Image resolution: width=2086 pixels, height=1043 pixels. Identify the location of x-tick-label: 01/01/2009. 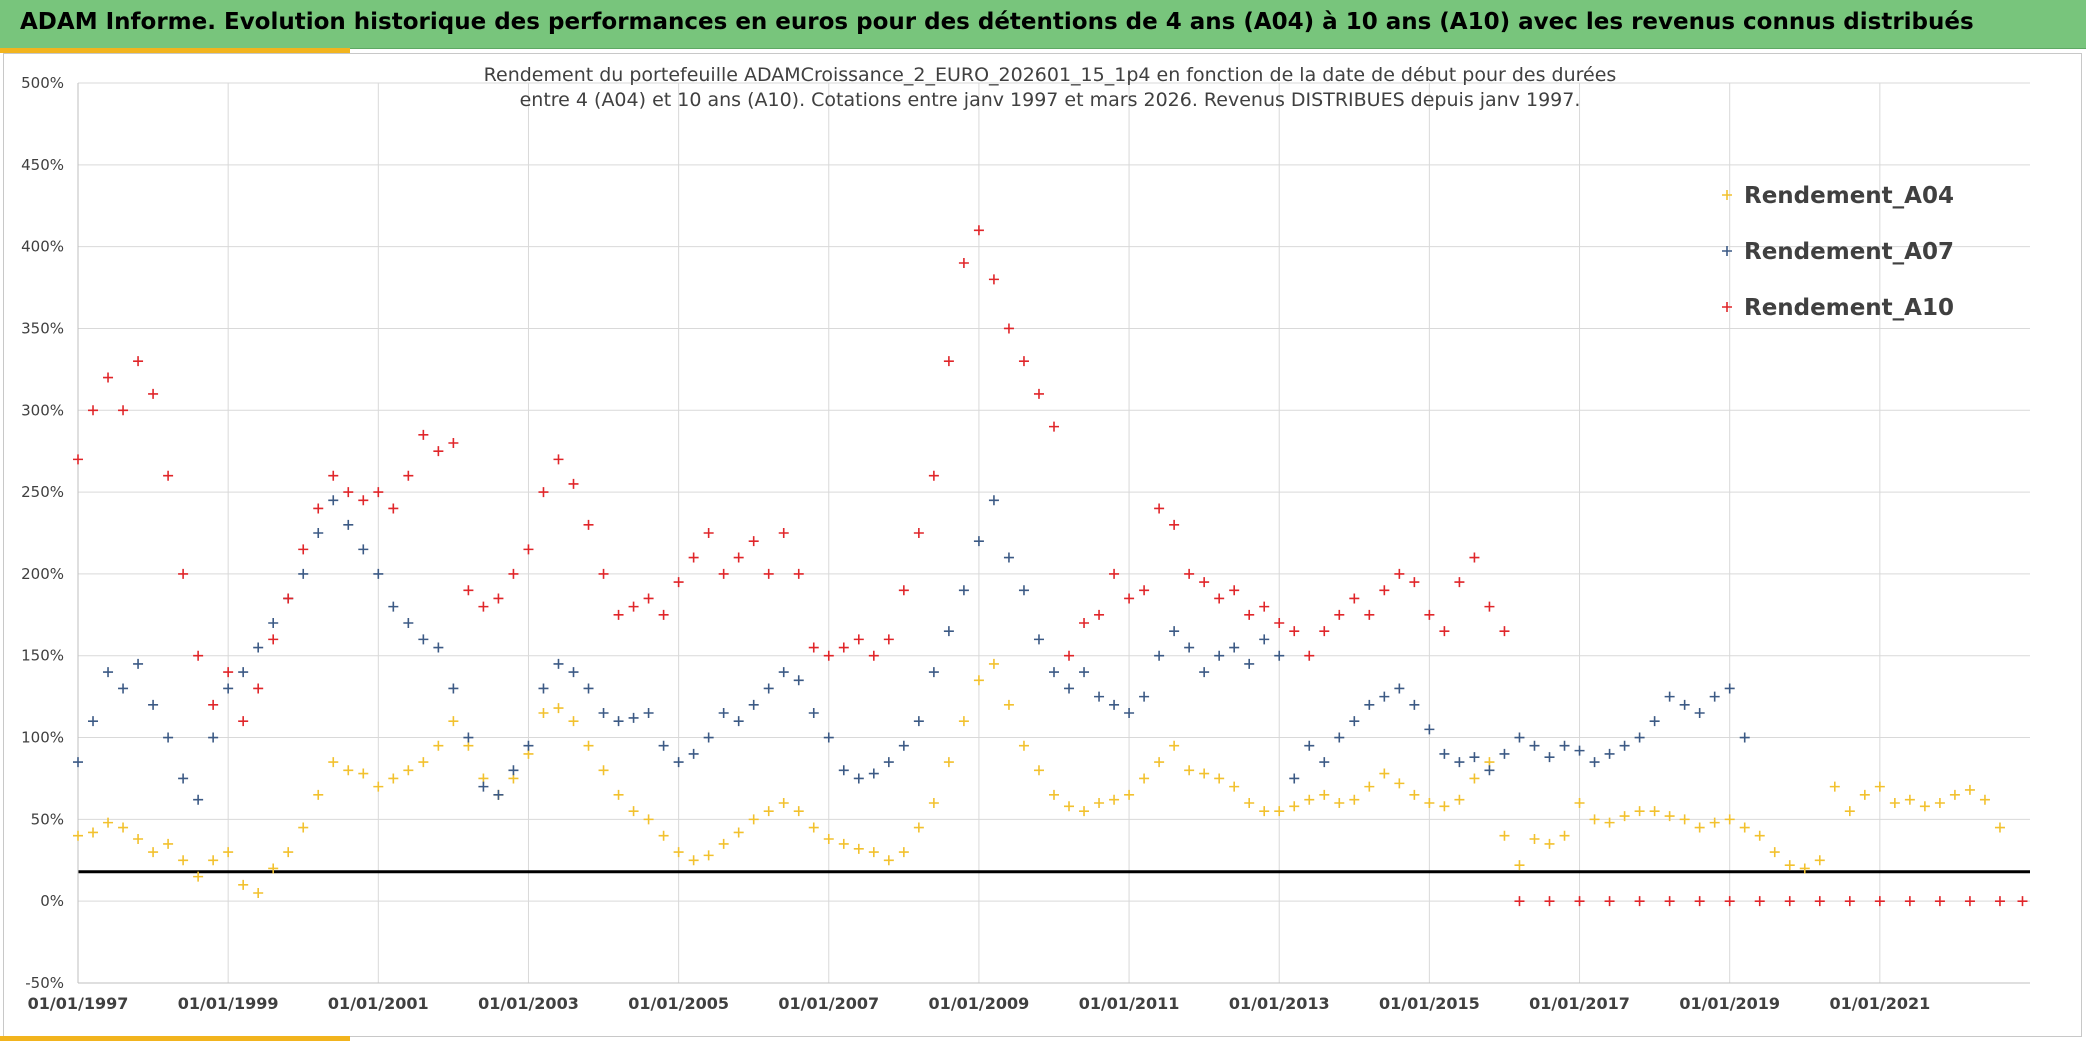
(979, 1003).